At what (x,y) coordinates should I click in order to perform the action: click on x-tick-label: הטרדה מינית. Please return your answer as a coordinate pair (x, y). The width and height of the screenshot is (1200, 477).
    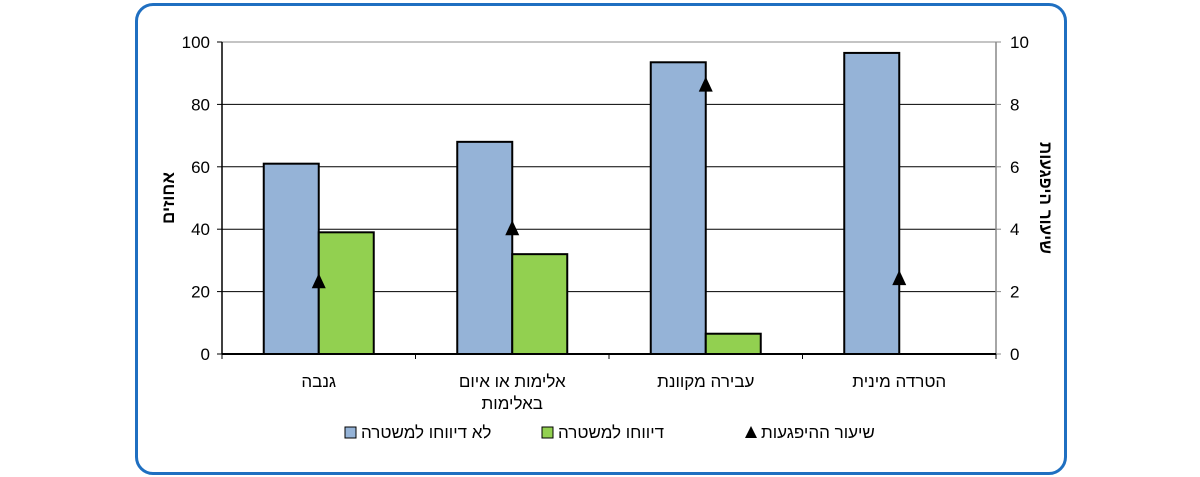
    Looking at the image, I should click on (899, 381).